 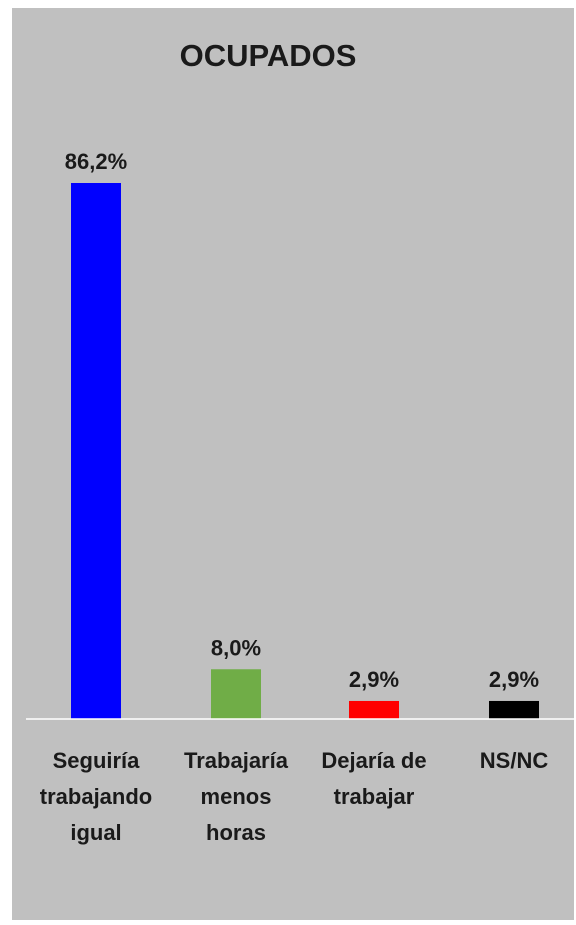 I want to click on chart-title: OCUPADOS, so click(x=268, y=55).